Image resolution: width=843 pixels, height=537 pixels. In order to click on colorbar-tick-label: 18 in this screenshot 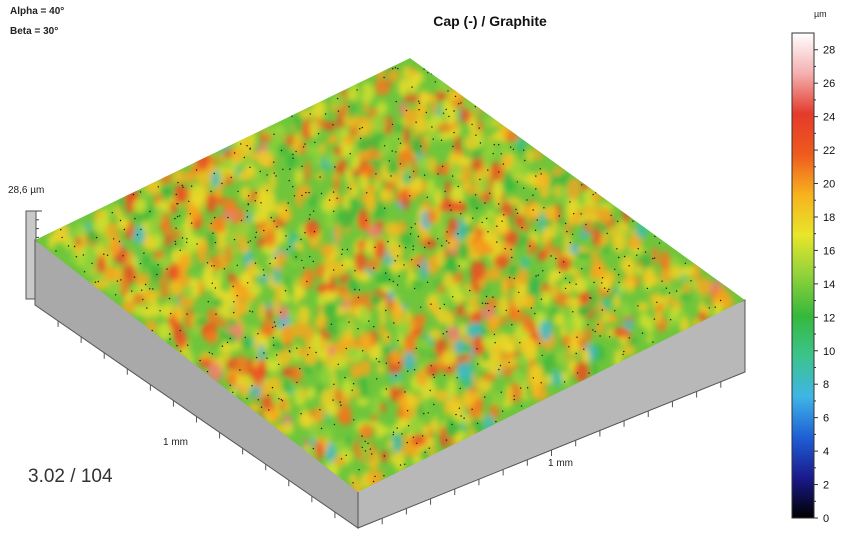, I will do `click(829, 218)`.